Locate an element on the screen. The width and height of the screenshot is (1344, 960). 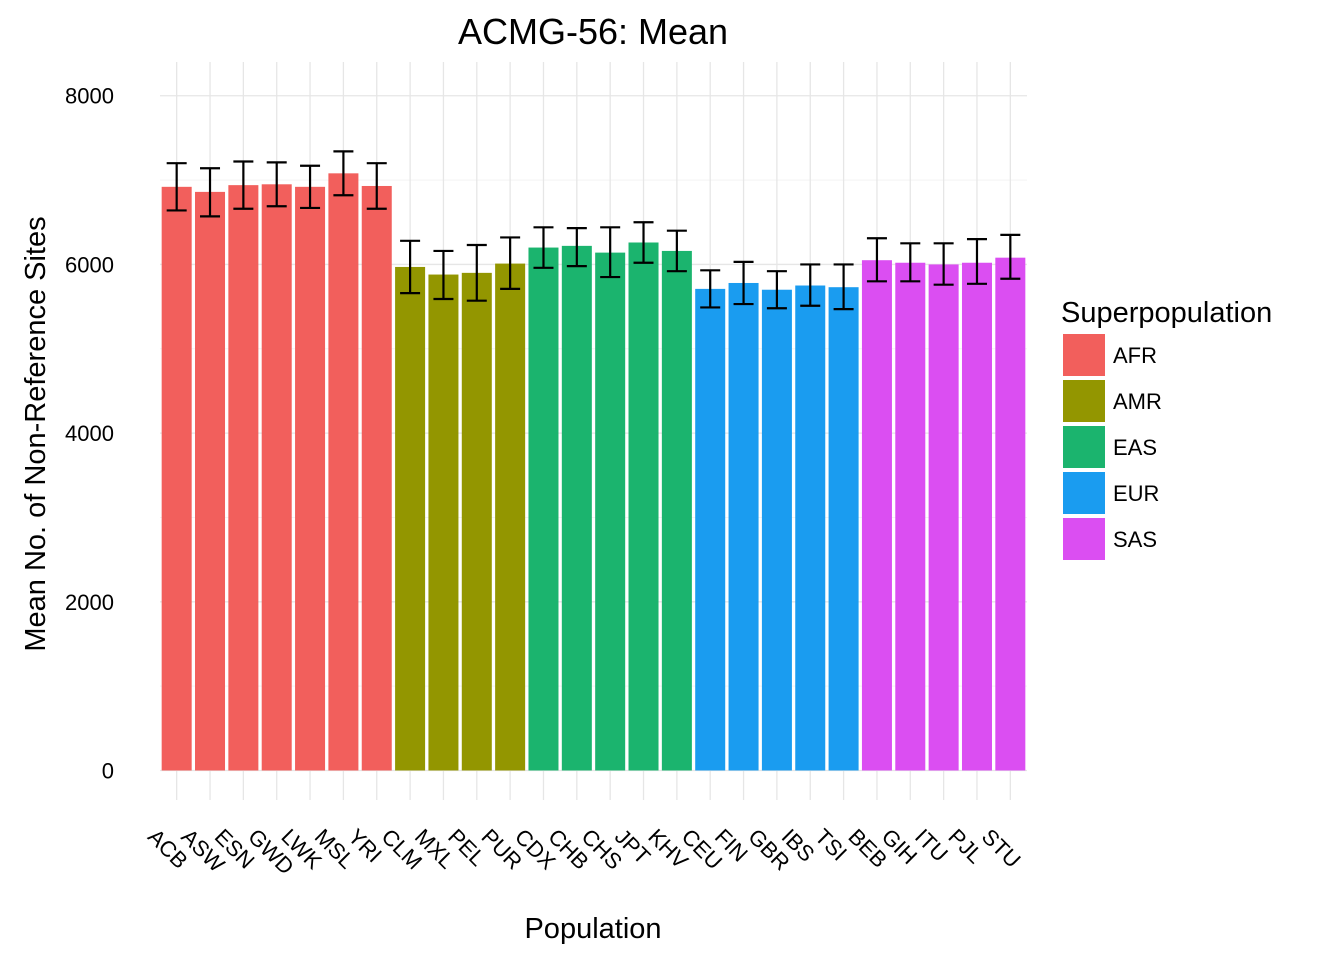
bar-yri is located at coordinates (376, 478).